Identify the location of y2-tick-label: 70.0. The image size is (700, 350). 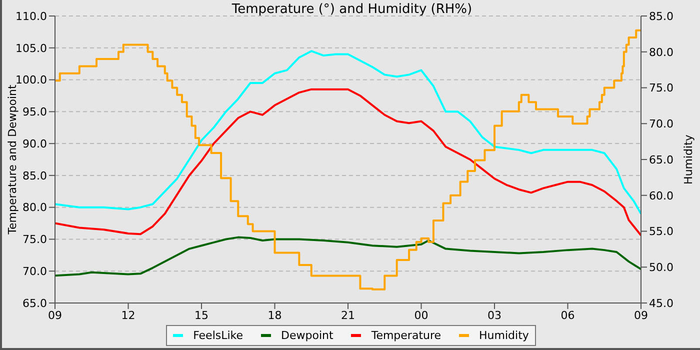
(661, 124).